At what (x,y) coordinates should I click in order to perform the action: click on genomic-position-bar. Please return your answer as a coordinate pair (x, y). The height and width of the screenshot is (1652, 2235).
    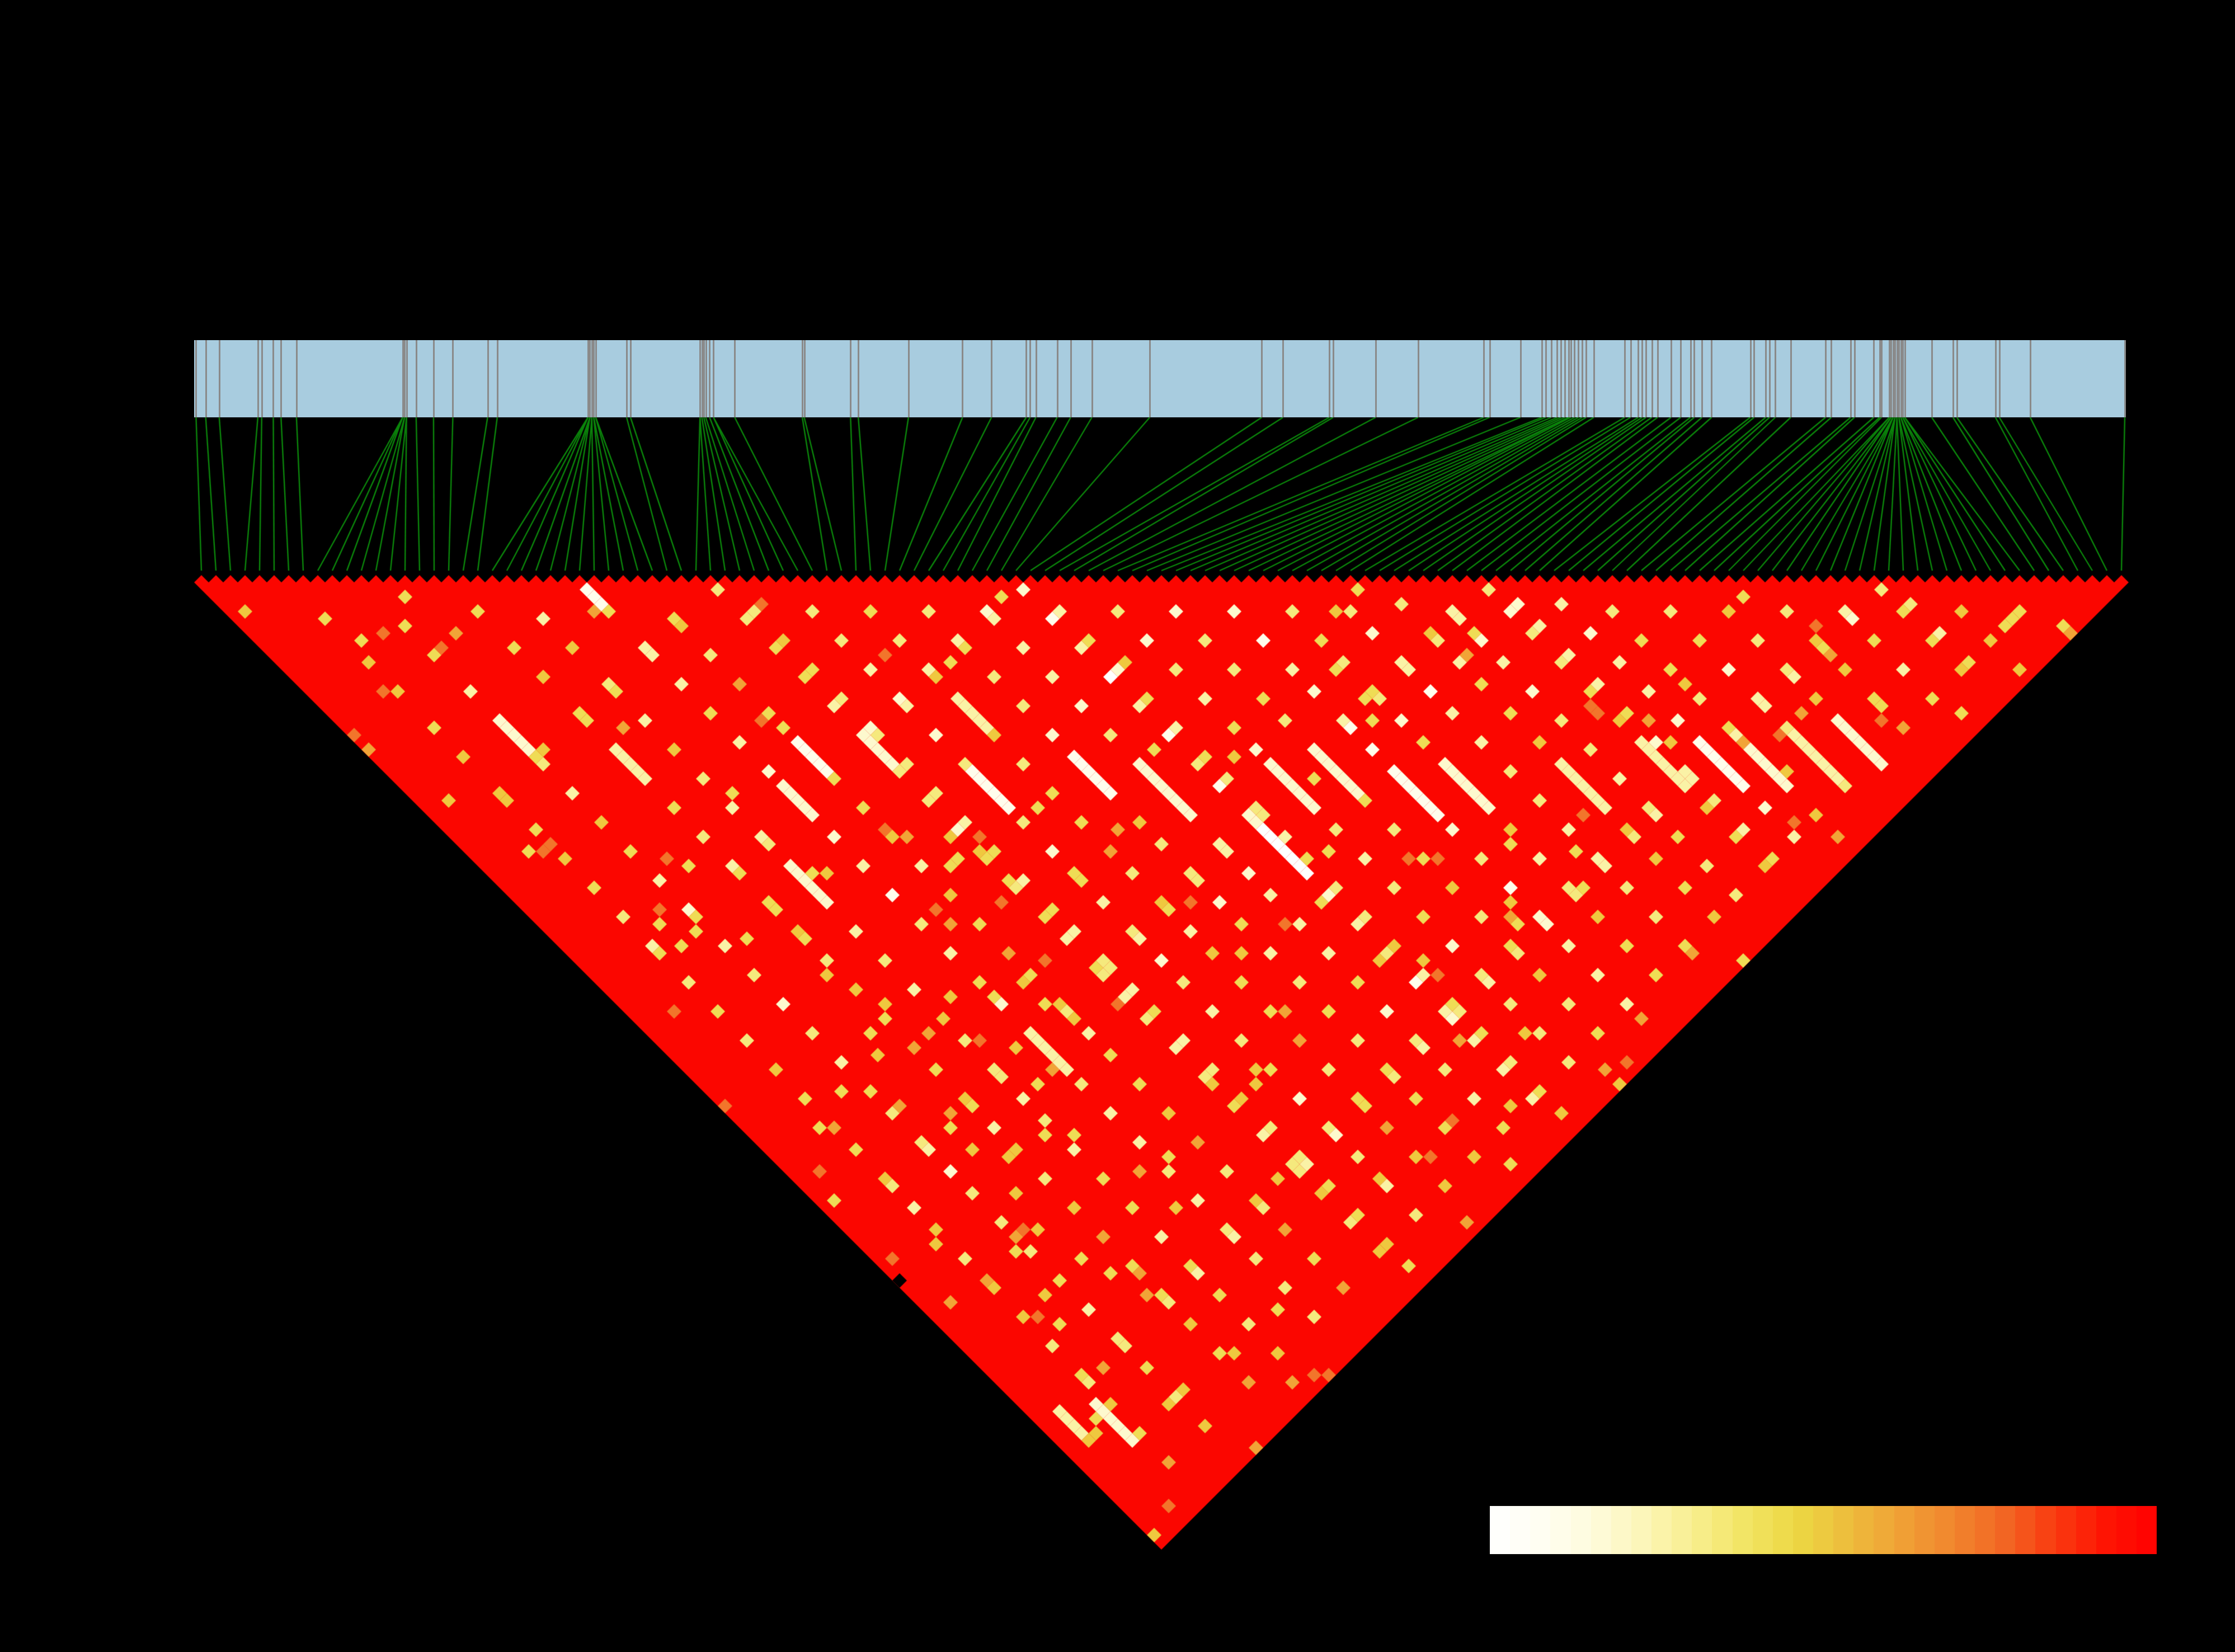
    Looking at the image, I should click on (1160, 379).